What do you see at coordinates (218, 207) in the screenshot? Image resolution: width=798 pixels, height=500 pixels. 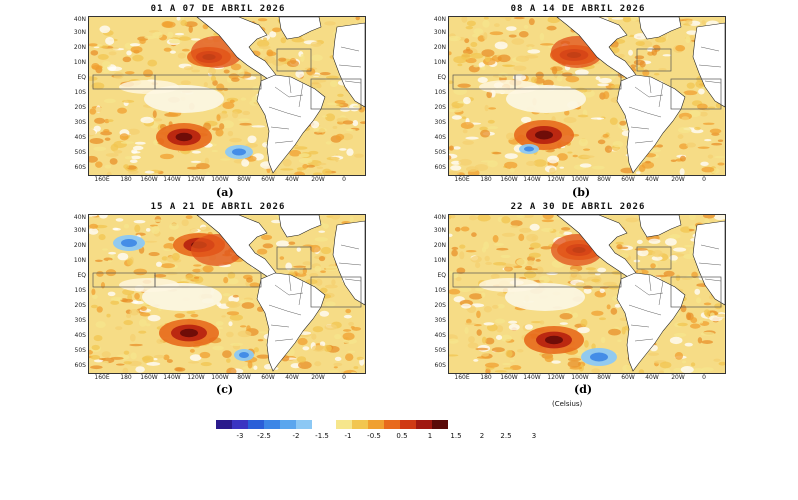 I see `panel-title: 15 A 21 DE ABRIL 2026` at bounding box center [218, 207].